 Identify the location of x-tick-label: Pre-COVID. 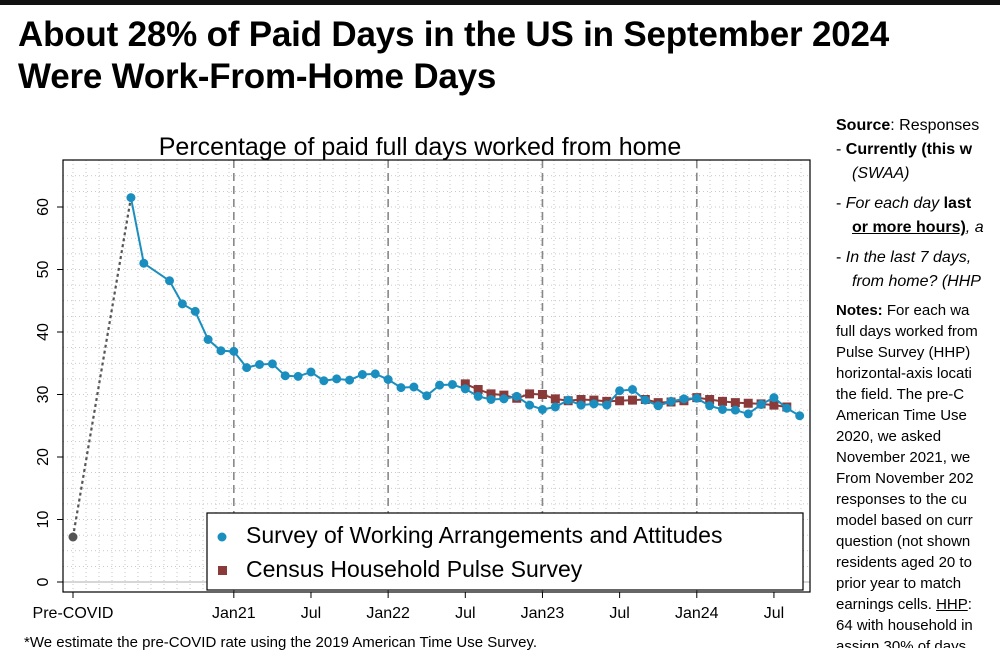
(73, 613).